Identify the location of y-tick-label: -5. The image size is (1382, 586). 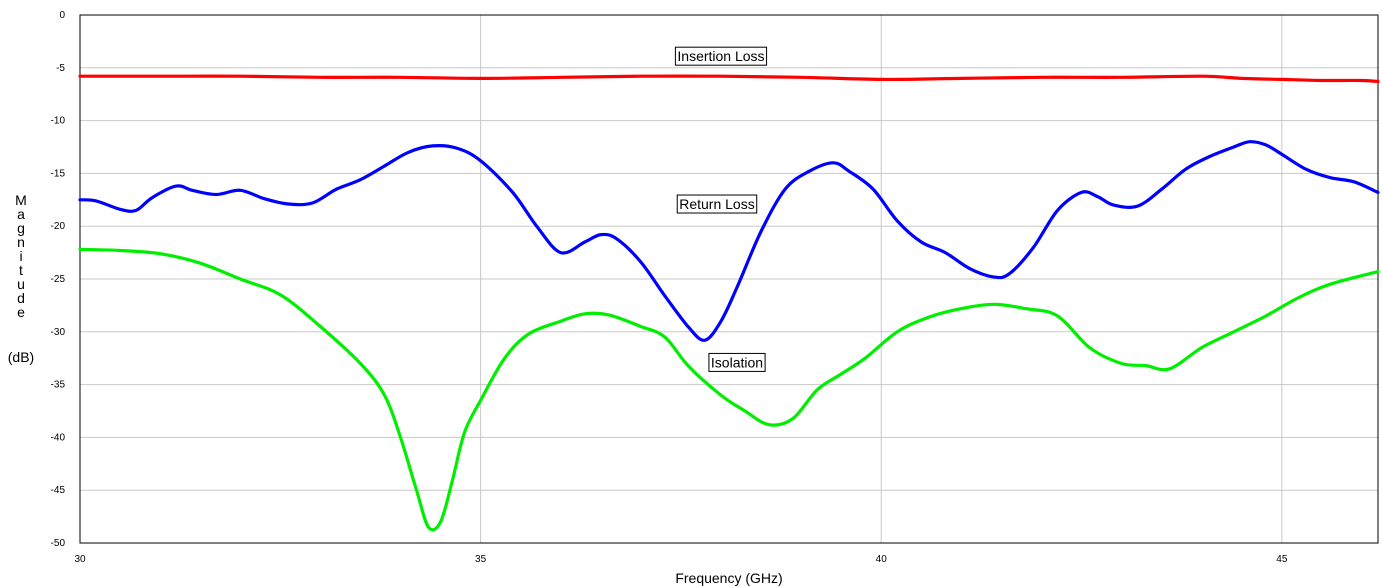
(60, 68).